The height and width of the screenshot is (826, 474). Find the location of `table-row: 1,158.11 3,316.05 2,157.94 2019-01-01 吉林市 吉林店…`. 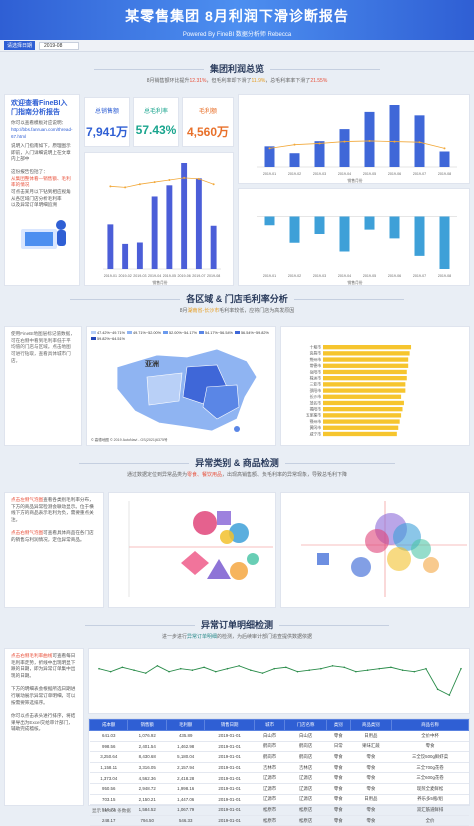

table-row: 1,158.11 3,316.05 2,157.94 2019-01-01 吉林市 吉林店… is located at coordinates (279, 768).